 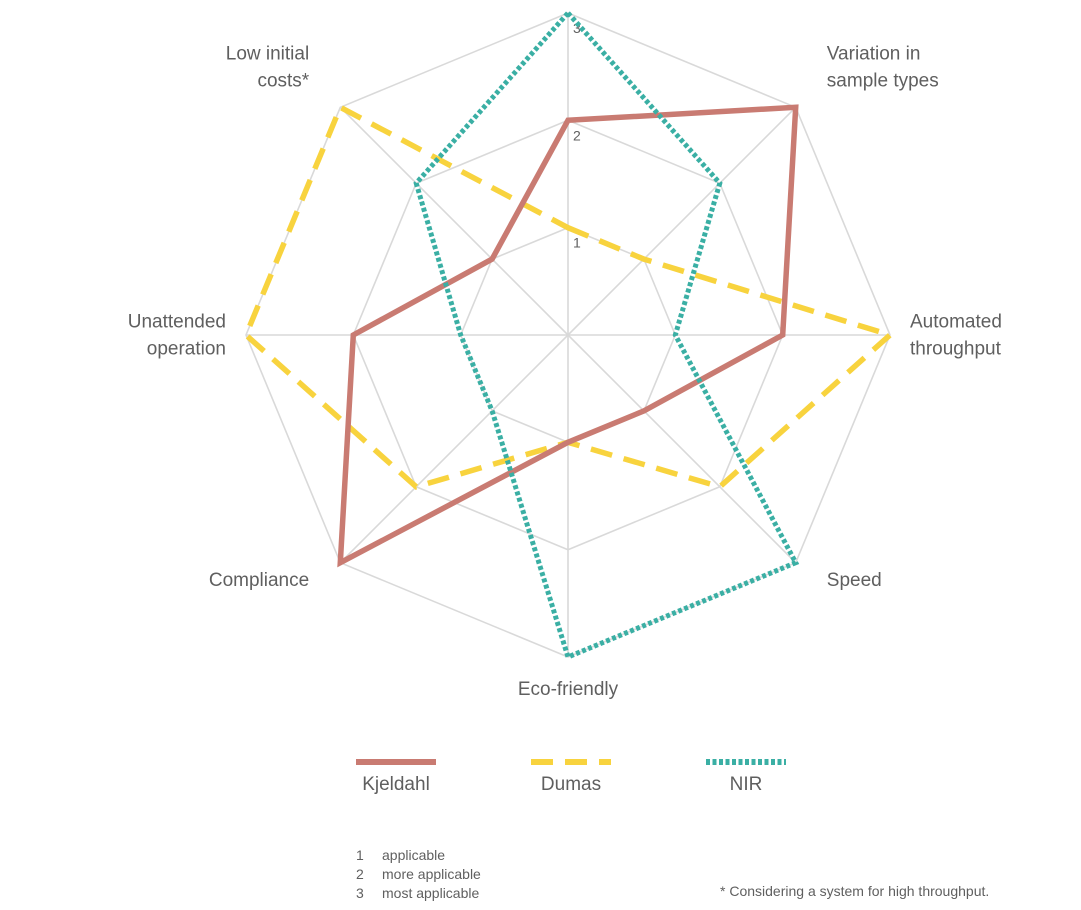 I want to click on radial-tick-labels: 1 2 3, so click(x=577, y=135).